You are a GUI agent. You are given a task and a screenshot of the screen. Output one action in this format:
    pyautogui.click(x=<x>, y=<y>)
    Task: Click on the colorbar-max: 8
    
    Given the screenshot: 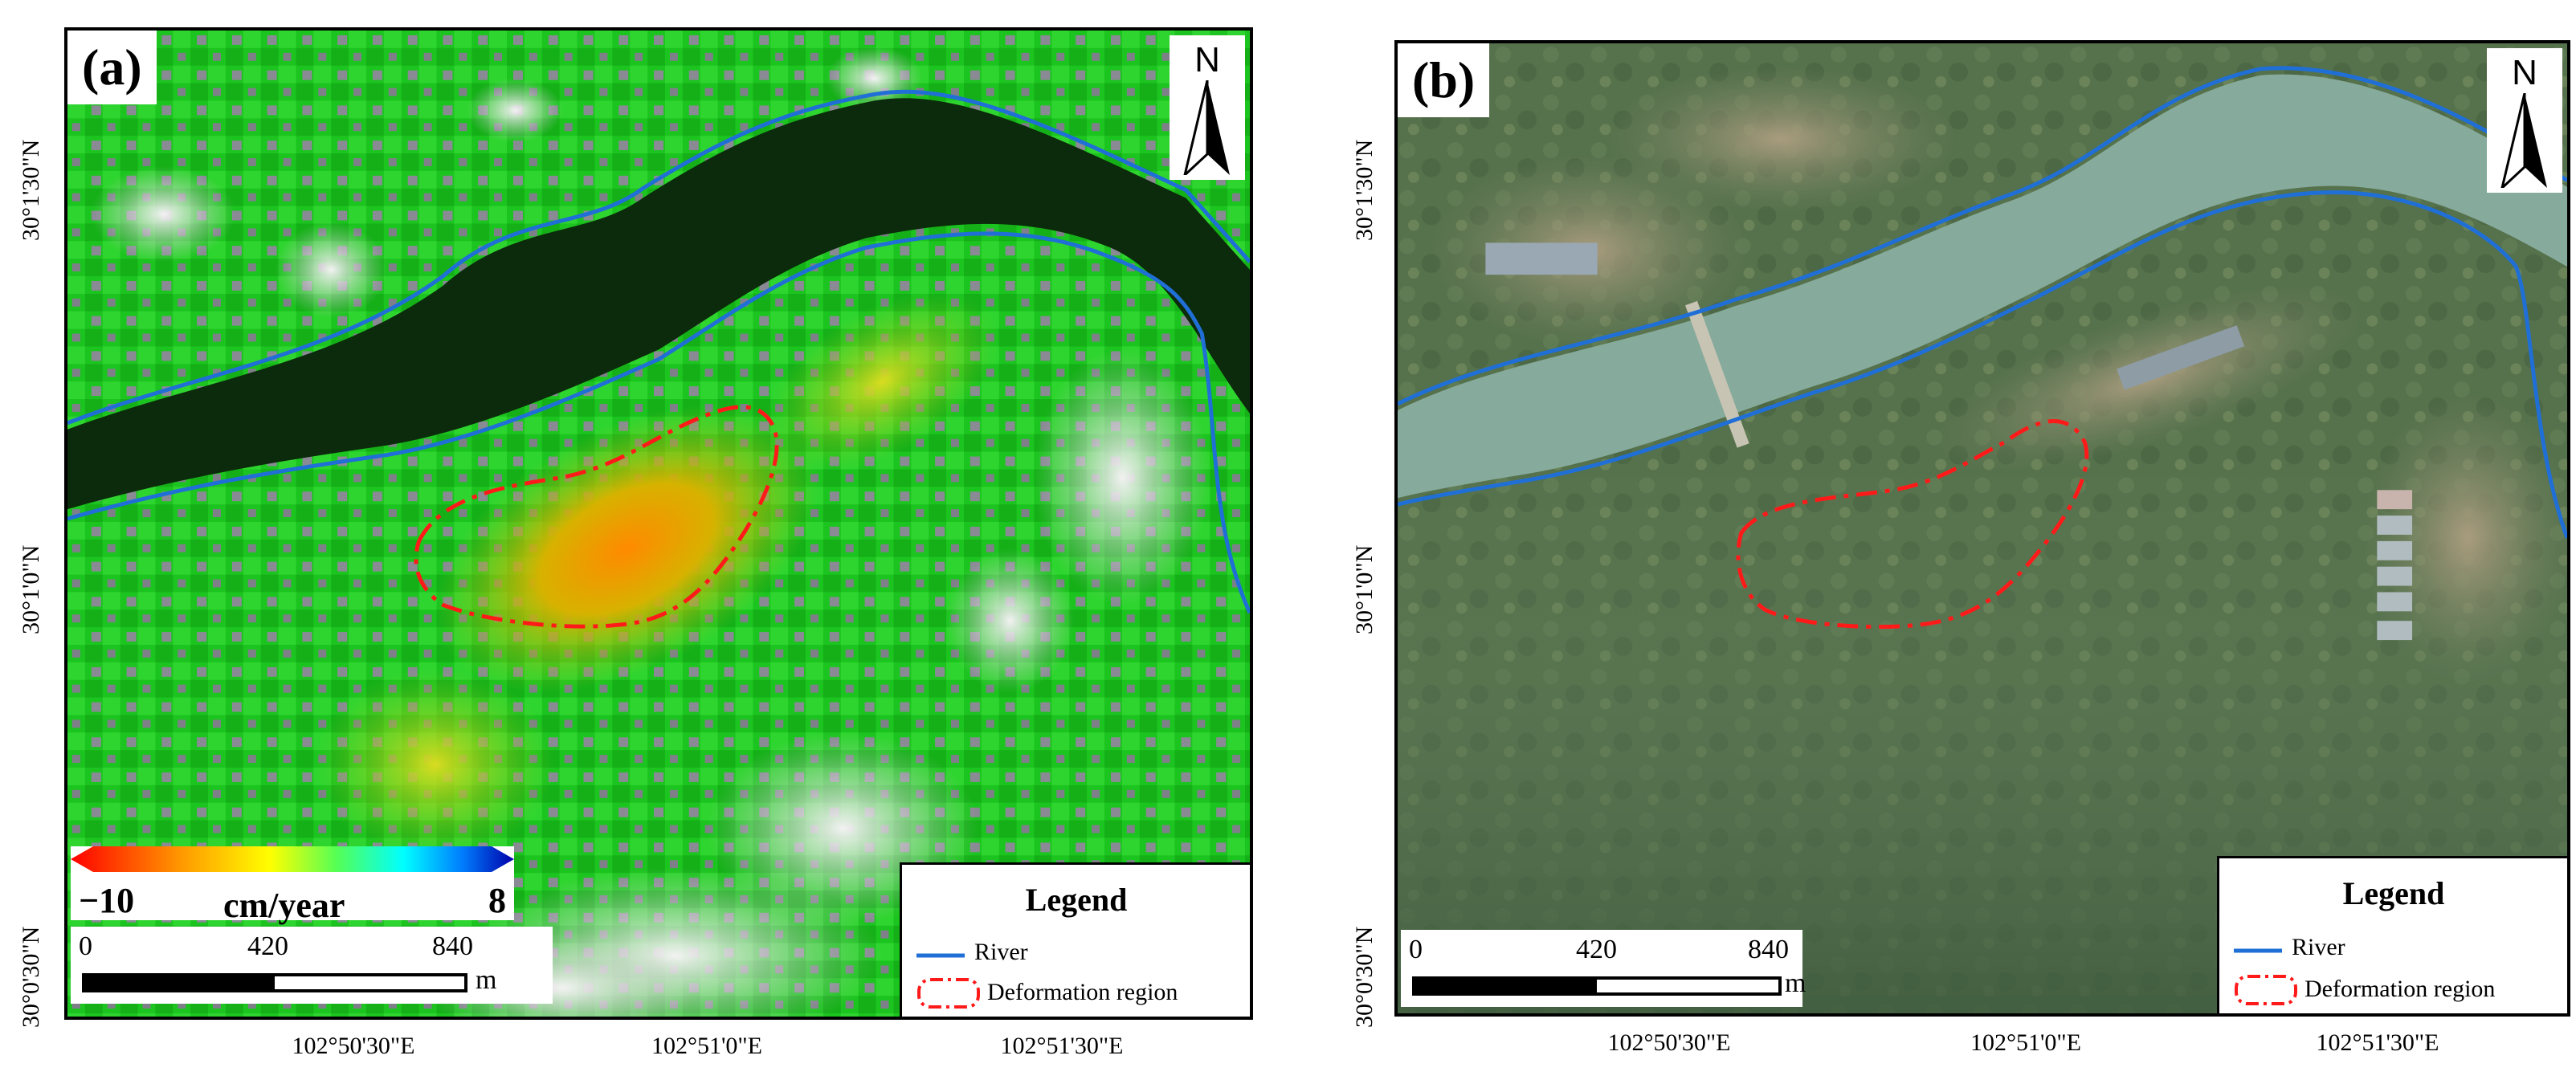 What is the action you would take?
    pyautogui.click(x=497, y=900)
    